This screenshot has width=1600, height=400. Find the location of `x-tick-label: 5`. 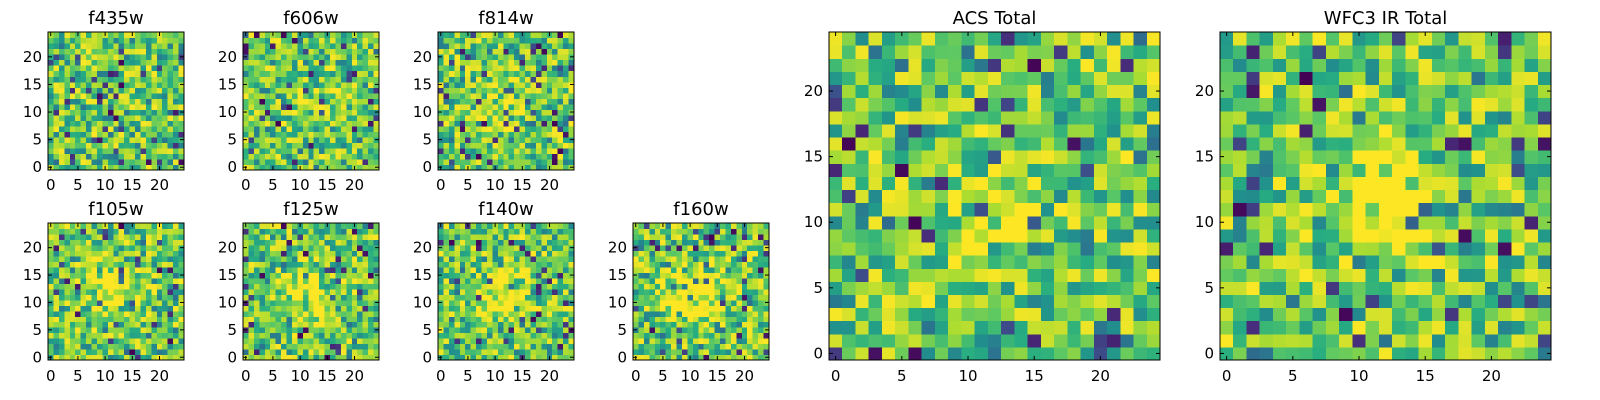

x-tick-label: 5 is located at coordinates (273, 185).